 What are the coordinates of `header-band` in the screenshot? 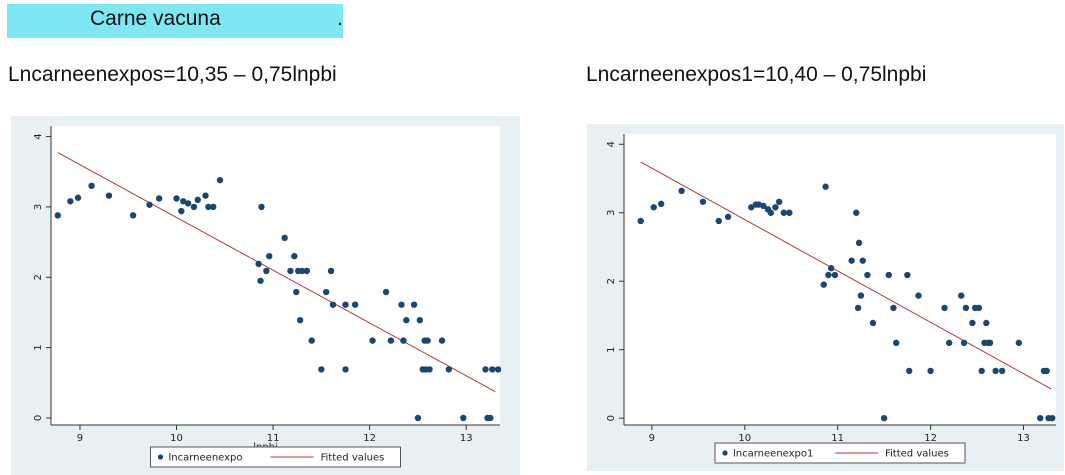 It's located at (175, 21).